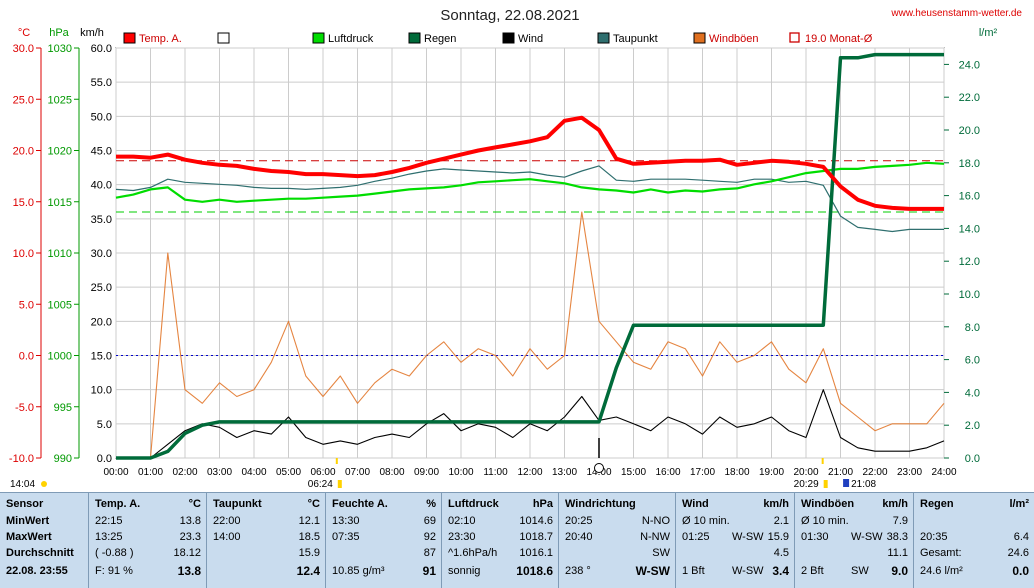 Image resolution: width=1034 pixels, height=588 pixels. What do you see at coordinates (805, 472) in the screenshot?
I see `x-tick-label: 20:00` at bounding box center [805, 472].